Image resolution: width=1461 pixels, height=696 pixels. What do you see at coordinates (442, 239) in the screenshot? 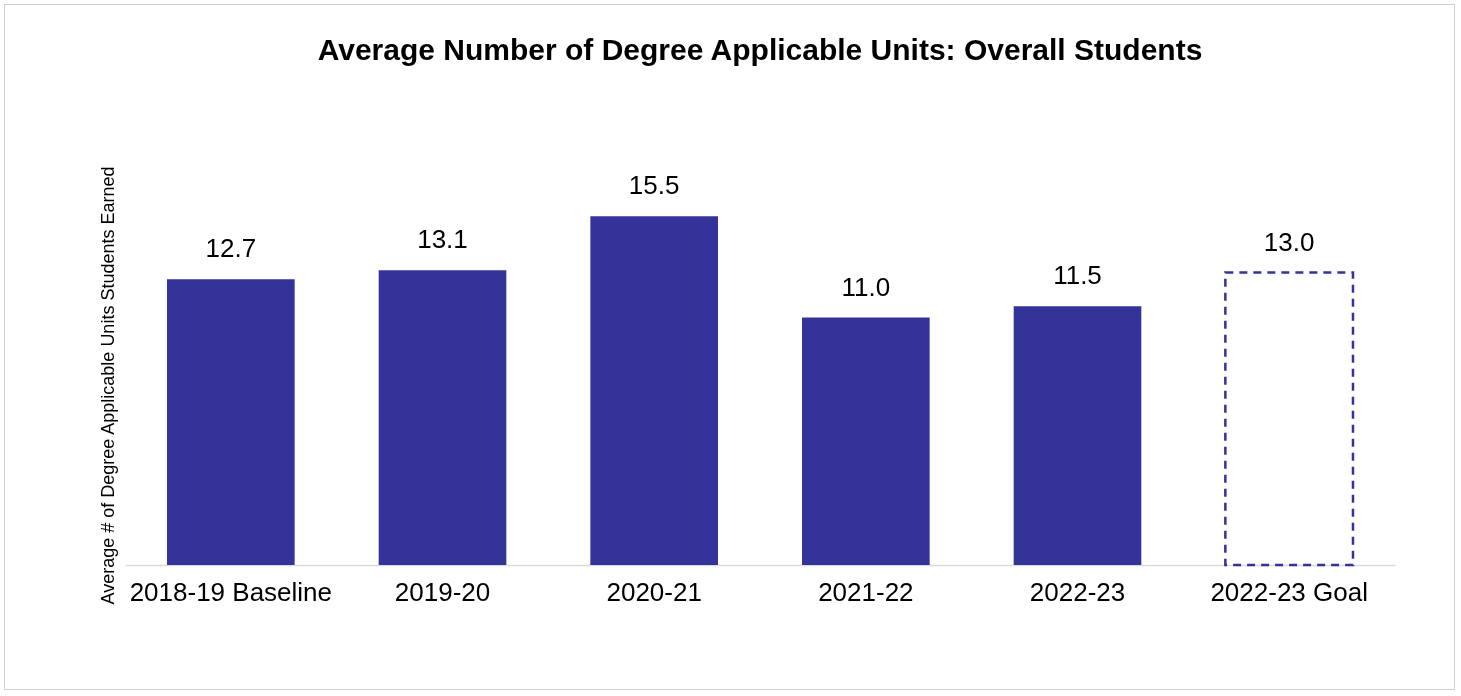
I see `data-label: 13.1` at bounding box center [442, 239].